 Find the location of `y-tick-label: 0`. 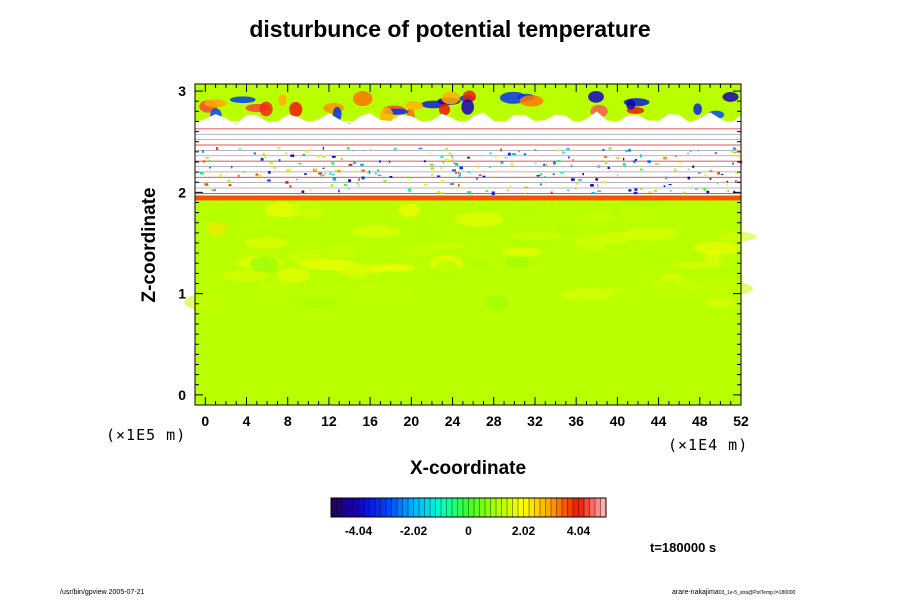

y-tick-label: 0 is located at coordinates (182, 395).